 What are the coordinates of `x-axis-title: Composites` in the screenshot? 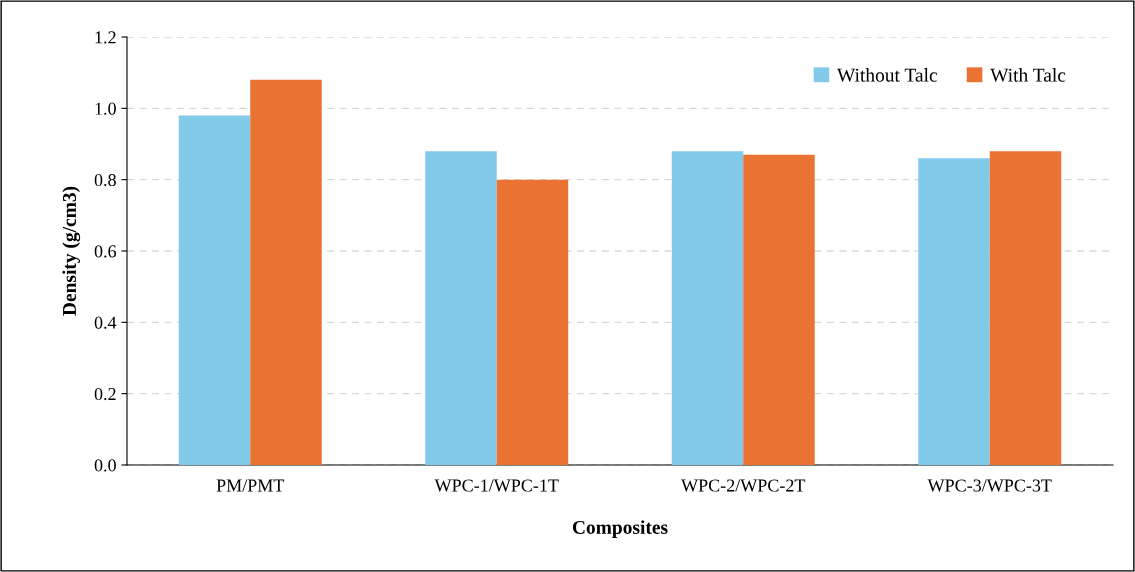 It's located at (620, 529).